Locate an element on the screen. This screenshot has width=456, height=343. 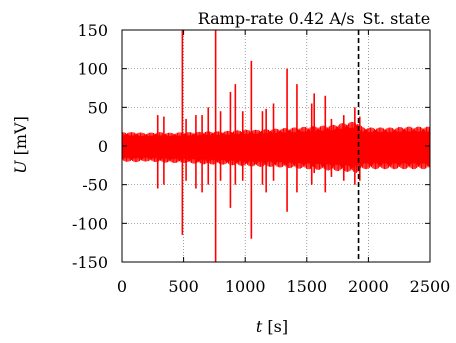
x-tick-label: 2000 is located at coordinates (368, 286).